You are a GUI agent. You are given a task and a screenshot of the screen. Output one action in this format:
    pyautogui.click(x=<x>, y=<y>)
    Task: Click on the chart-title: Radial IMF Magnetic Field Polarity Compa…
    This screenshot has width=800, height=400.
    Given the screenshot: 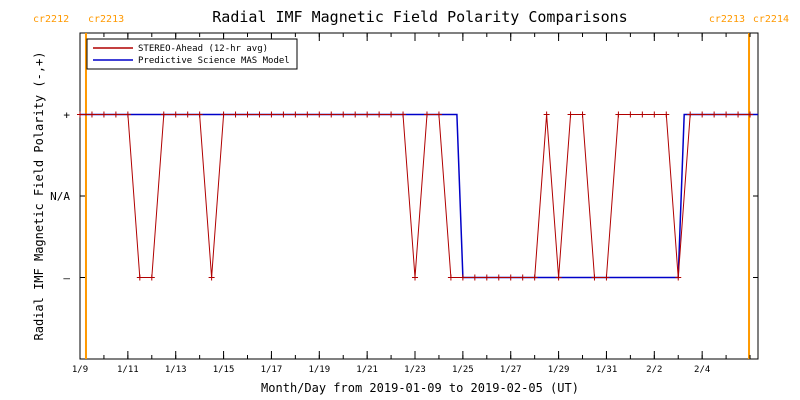 What is the action you would take?
    pyautogui.click(x=419, y=17)
    